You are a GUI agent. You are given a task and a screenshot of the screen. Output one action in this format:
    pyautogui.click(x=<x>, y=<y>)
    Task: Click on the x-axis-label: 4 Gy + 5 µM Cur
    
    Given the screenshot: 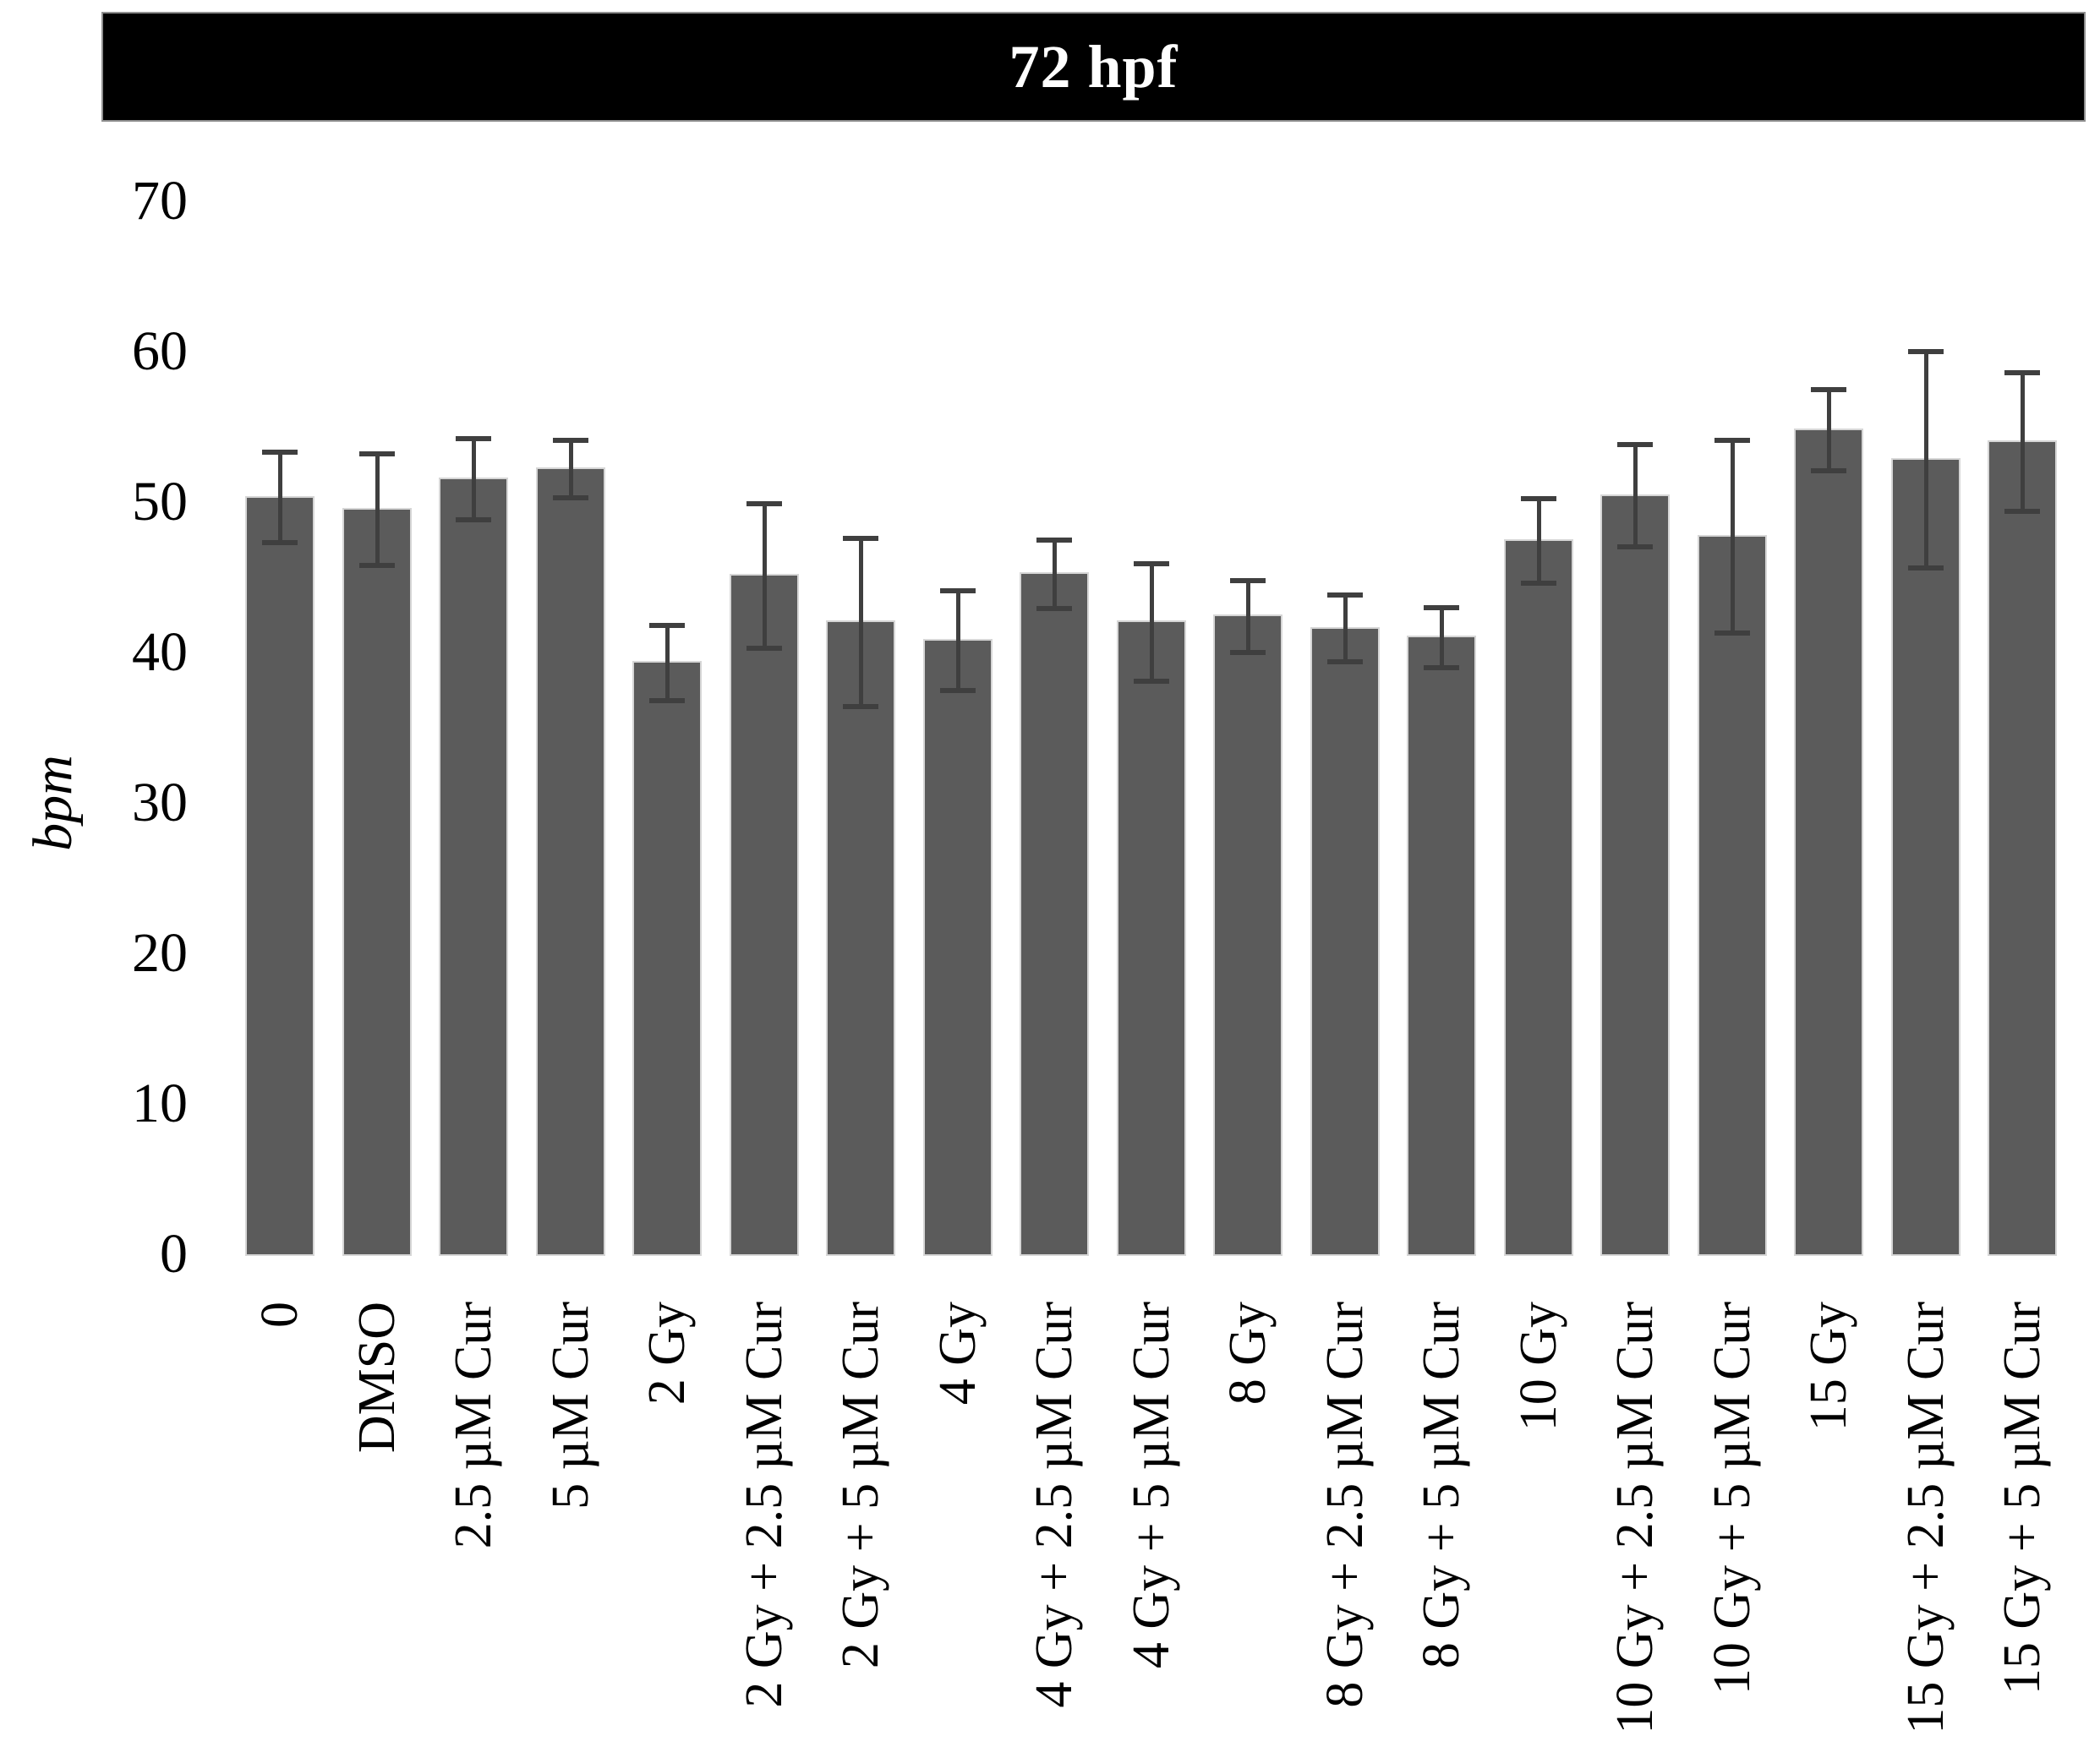 What is the action you would take?
    pyautogui.click(x=1151, y=1485)
    